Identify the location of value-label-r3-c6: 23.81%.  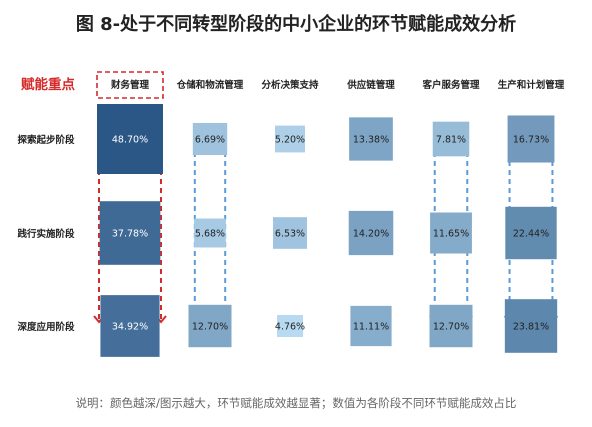
(531, 327).